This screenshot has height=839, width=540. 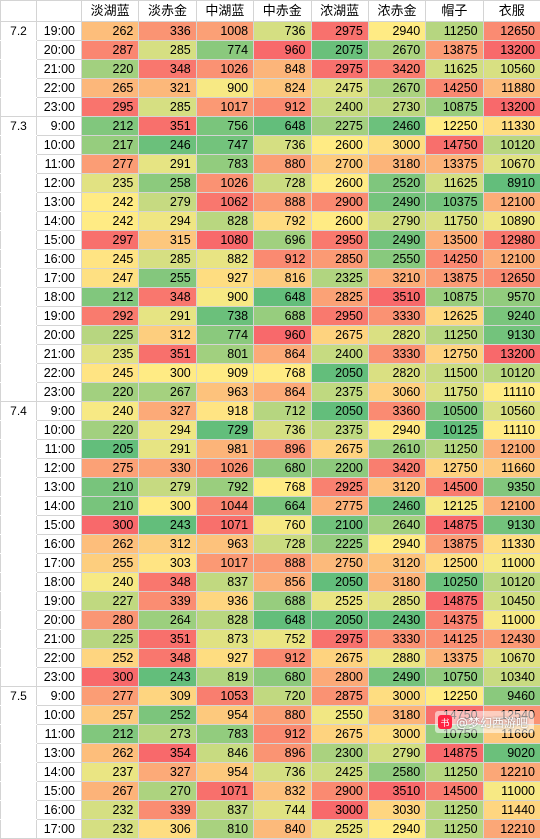 What do you see at coordinates (59, 715) in the screenshot?
I see `time-cell: 10:00` at bounding box center [59, 715].